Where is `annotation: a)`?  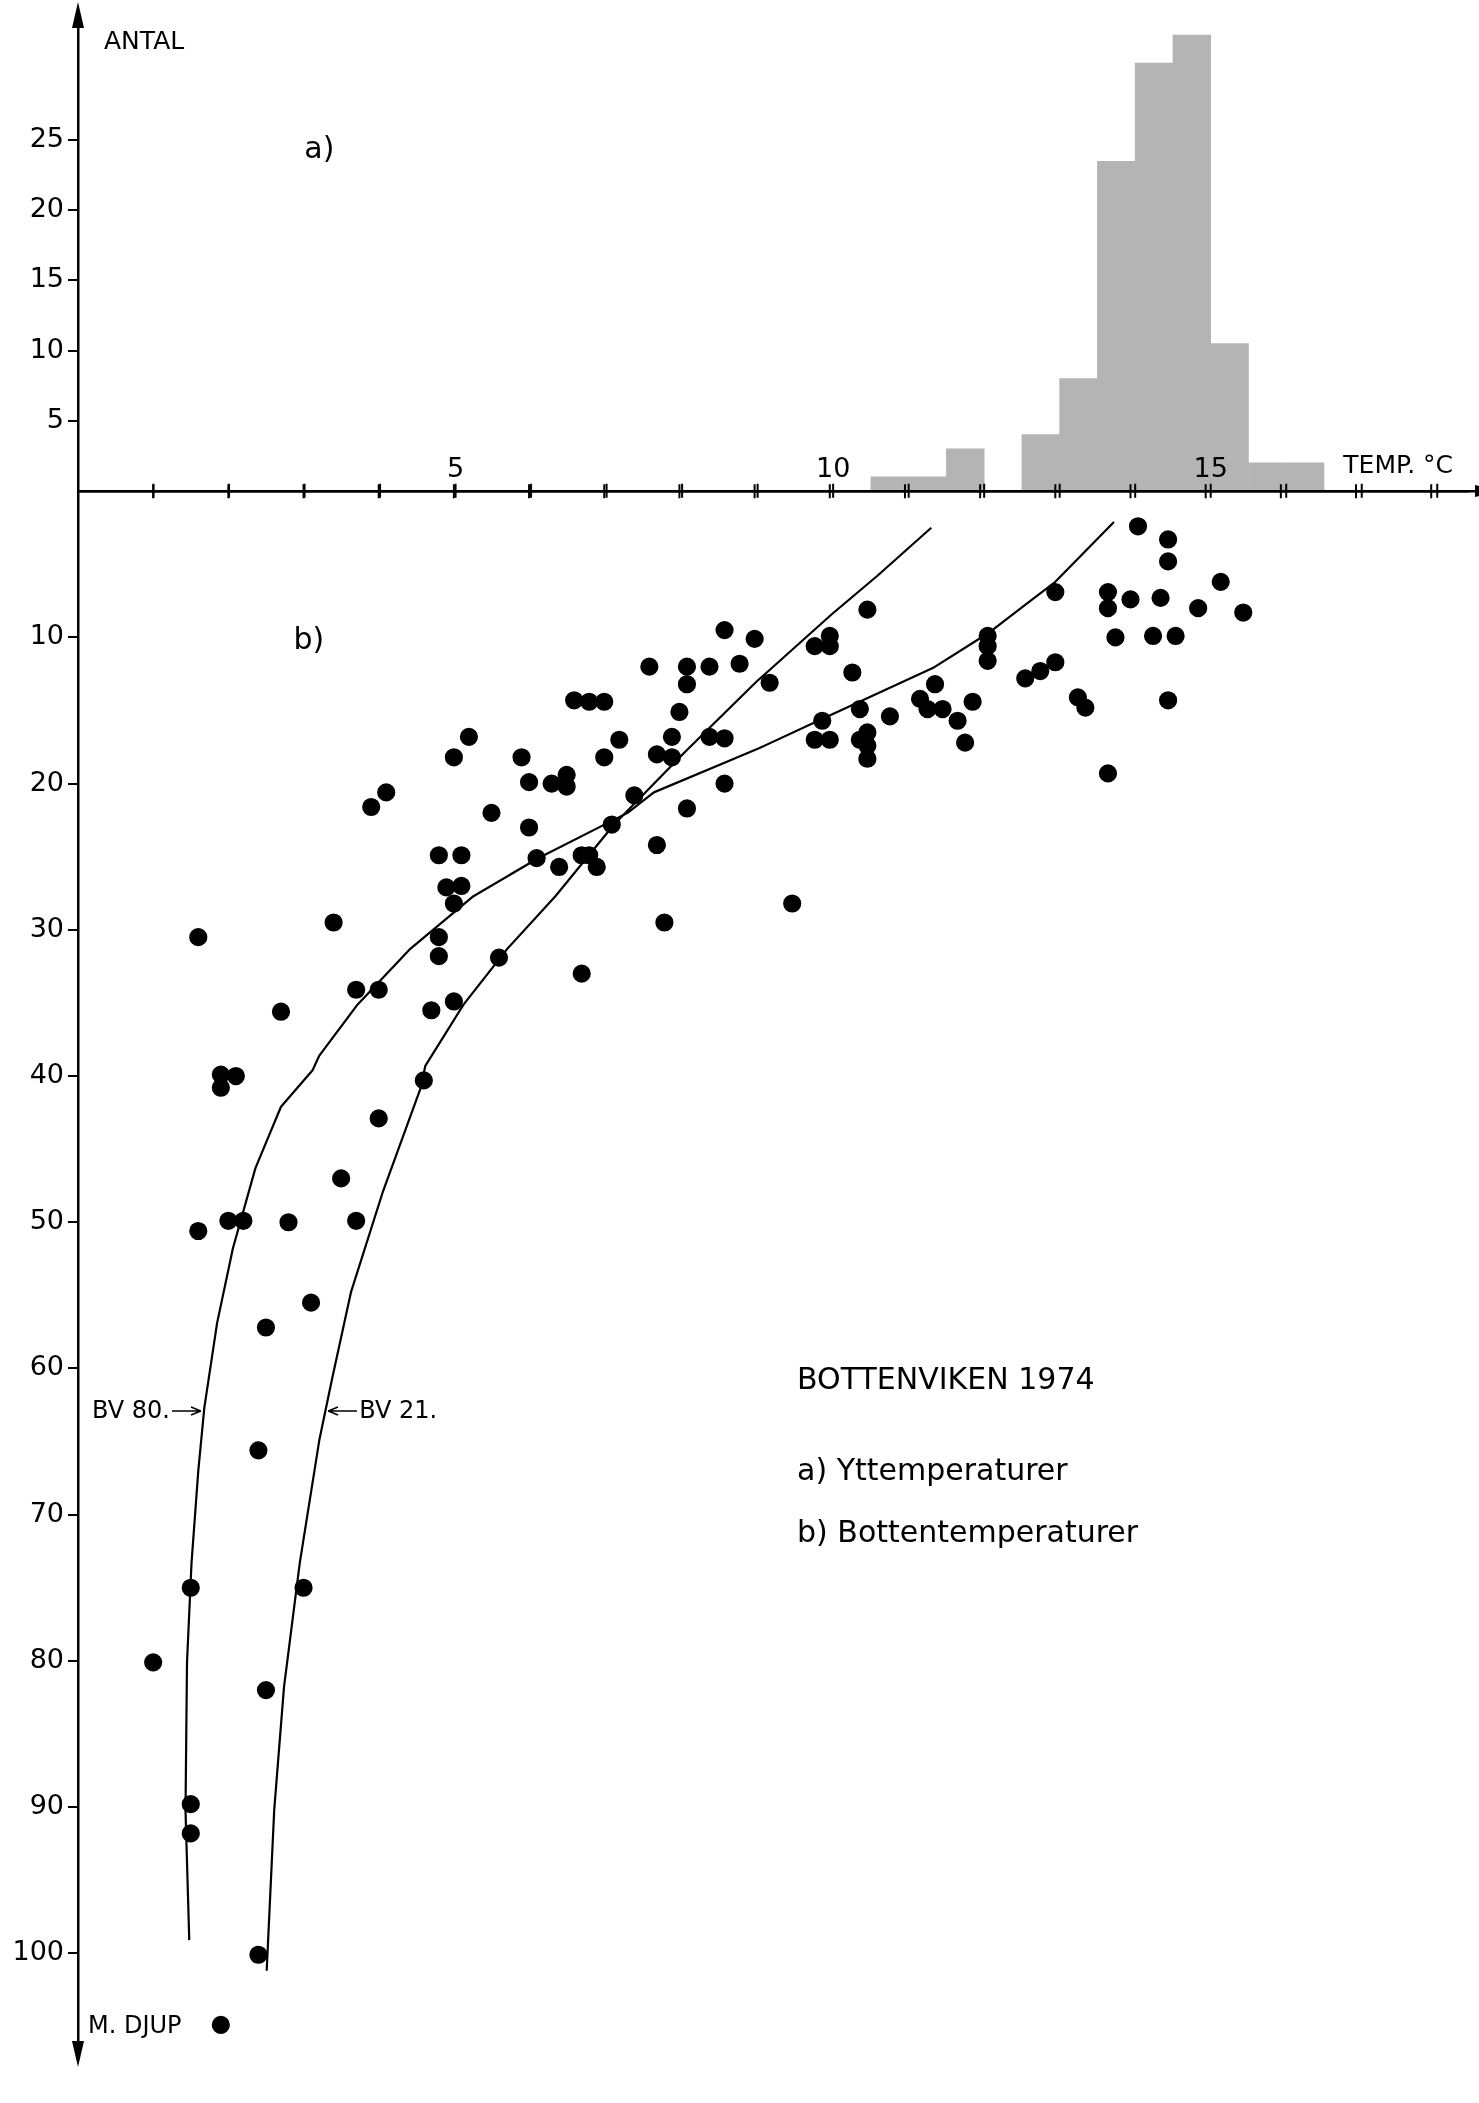 annotation: a) is located at coordinates (319, 147).